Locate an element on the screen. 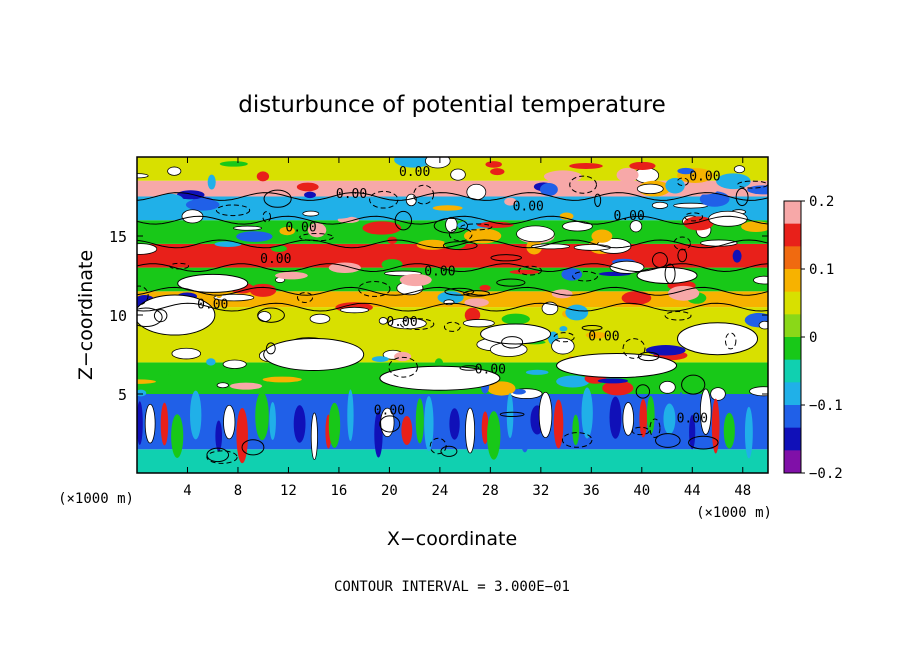 This screenshot has height=654, width=904. x-tick-label: 20 is located at coordinates (389, 491).